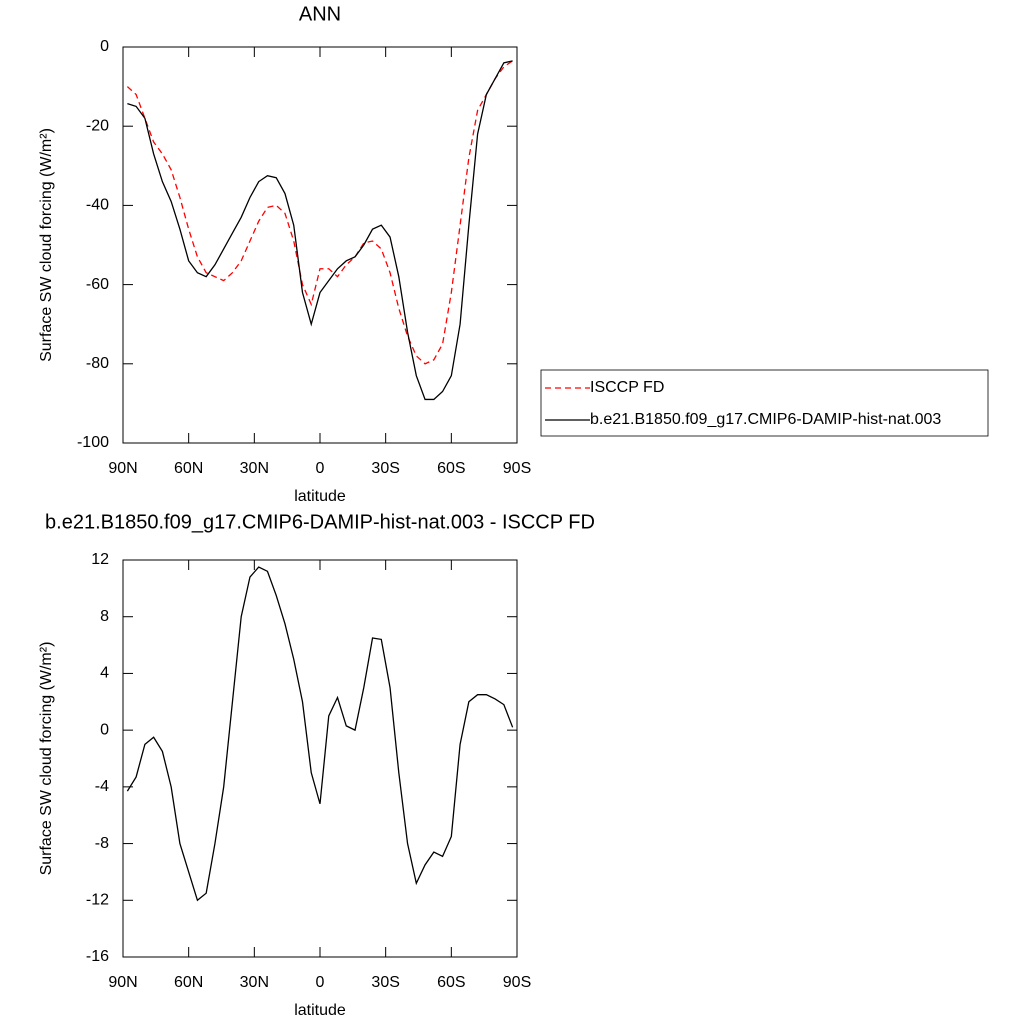 The height and width of the screenshot is (1024, 1024). I want to click on y-tick-label: -100, so click(93, 442).